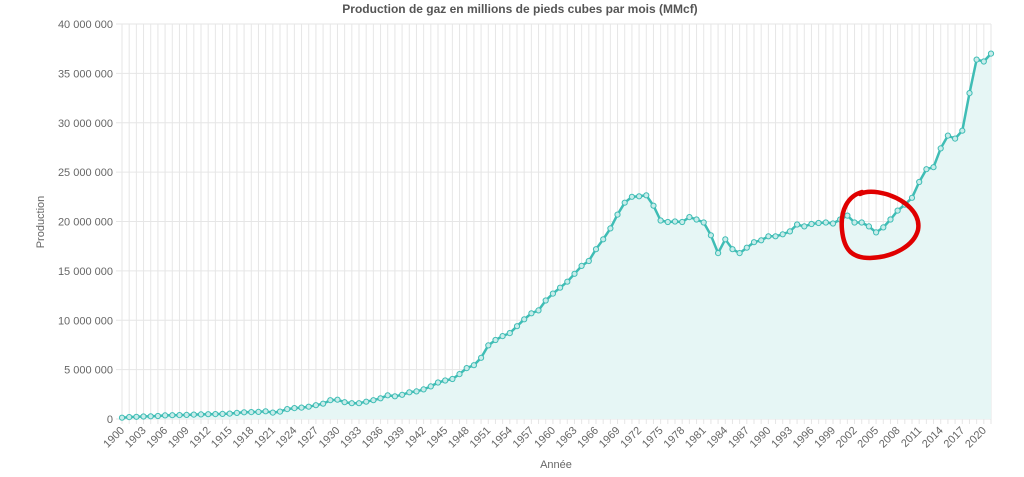 The width and height of the screenshot is (1024, 477). I want to click on x-tick-label: 2011, so click(911, 437).